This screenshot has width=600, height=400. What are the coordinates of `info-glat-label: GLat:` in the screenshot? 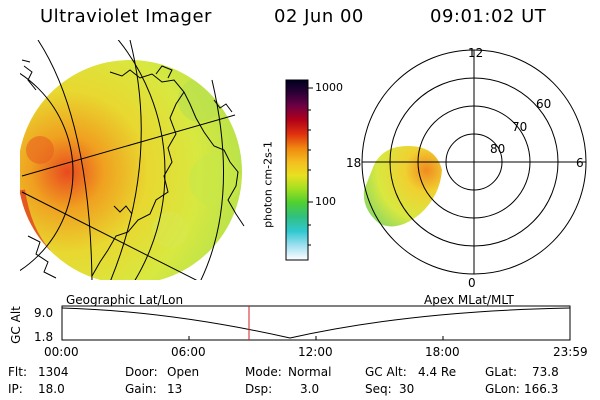 It's located at (501, 372).